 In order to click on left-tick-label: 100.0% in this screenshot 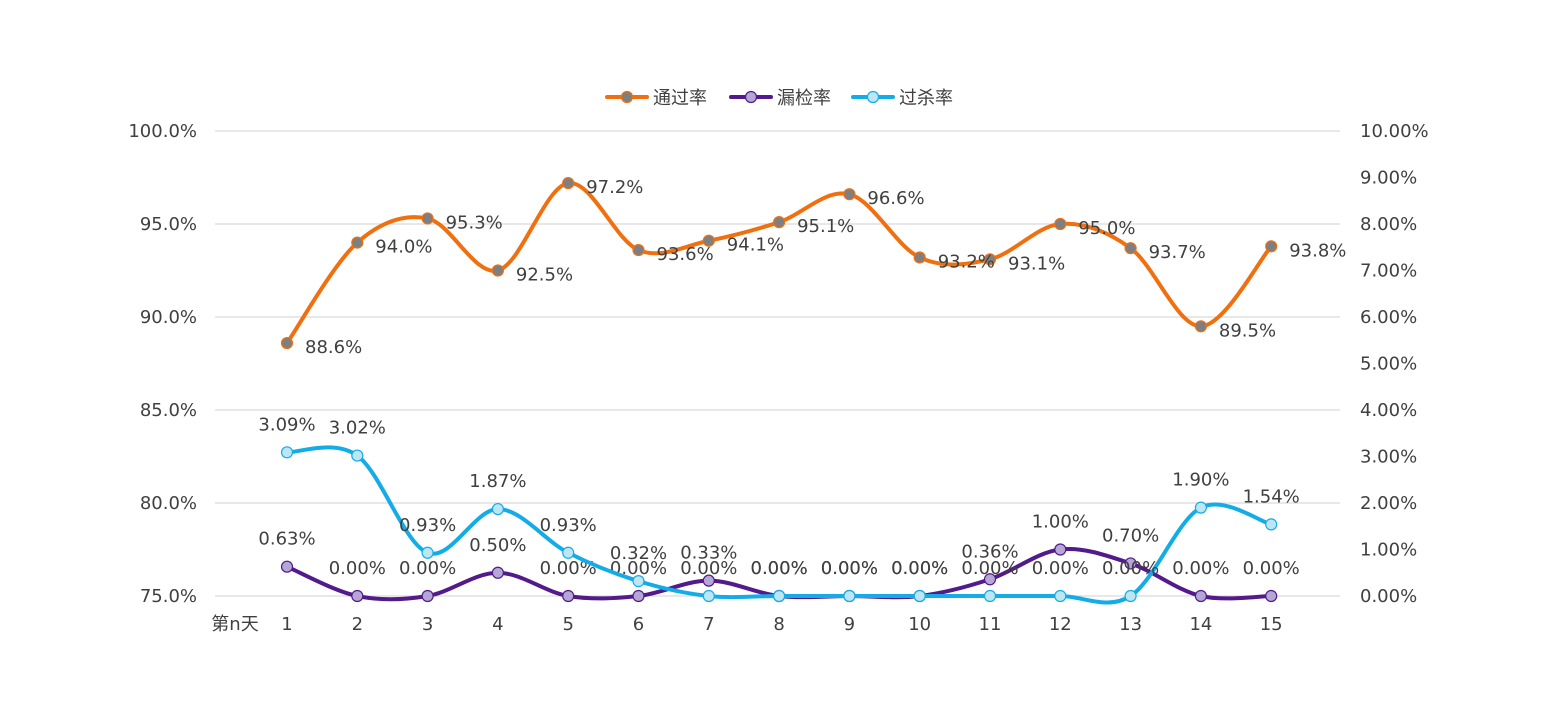, I will do `click(162, 131)`.